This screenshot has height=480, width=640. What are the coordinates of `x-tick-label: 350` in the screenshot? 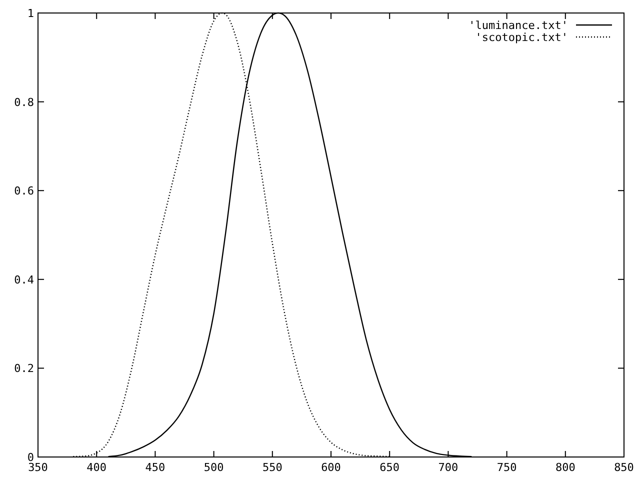 It's located at (38, 467).